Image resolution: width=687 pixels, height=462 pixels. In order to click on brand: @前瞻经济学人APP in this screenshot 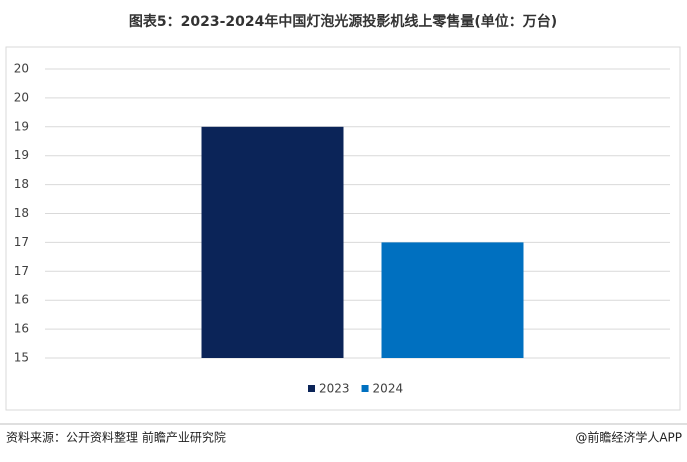, I will do `click(628, 437)`.